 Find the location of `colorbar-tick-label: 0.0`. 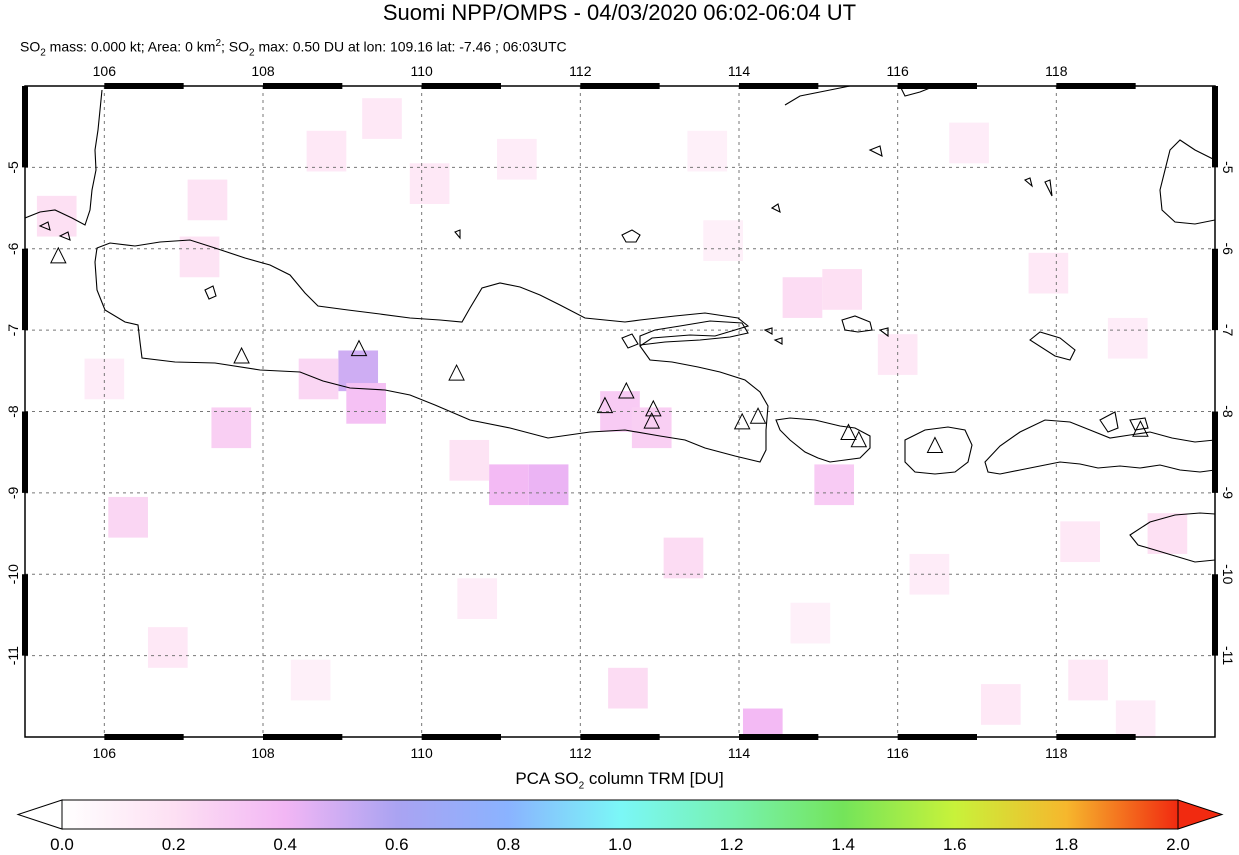

colorbar-tick-label: 0.0 is located at coordinates (62, 844).